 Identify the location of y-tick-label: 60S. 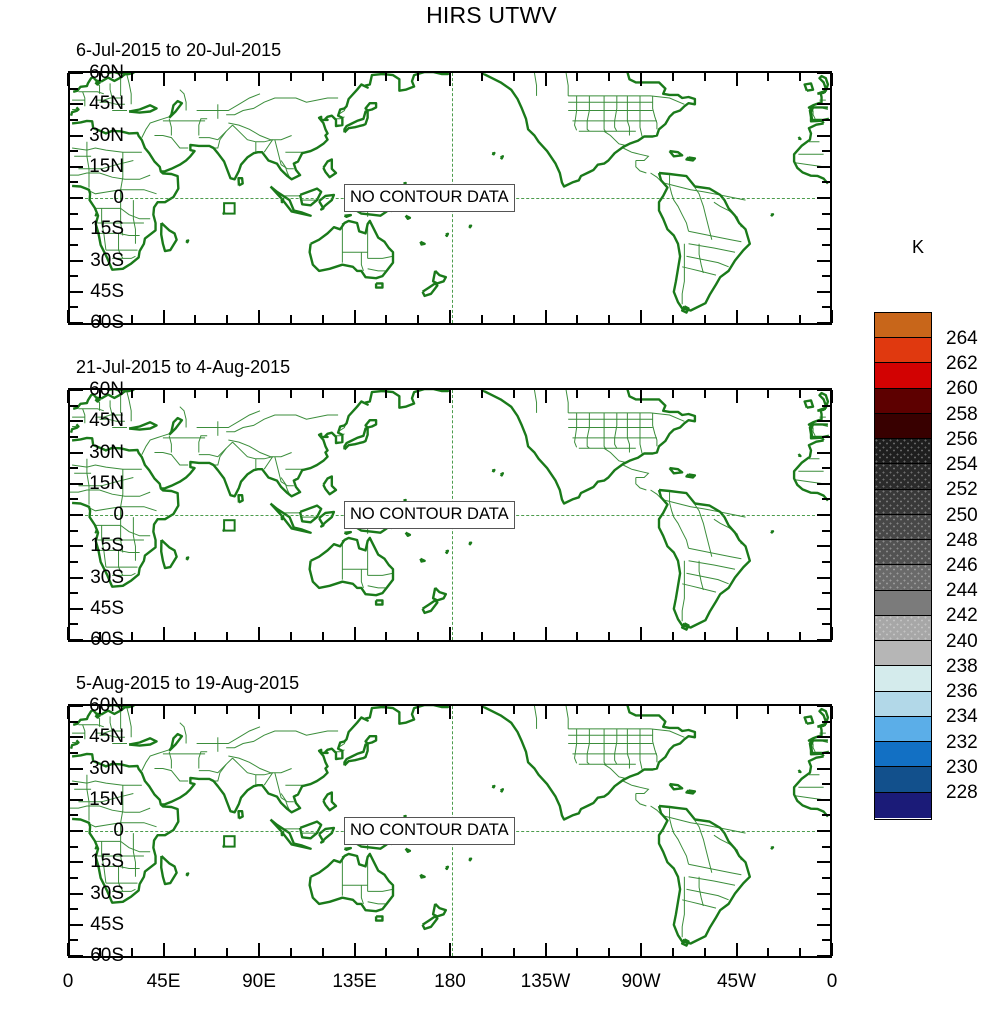
(107, 639).